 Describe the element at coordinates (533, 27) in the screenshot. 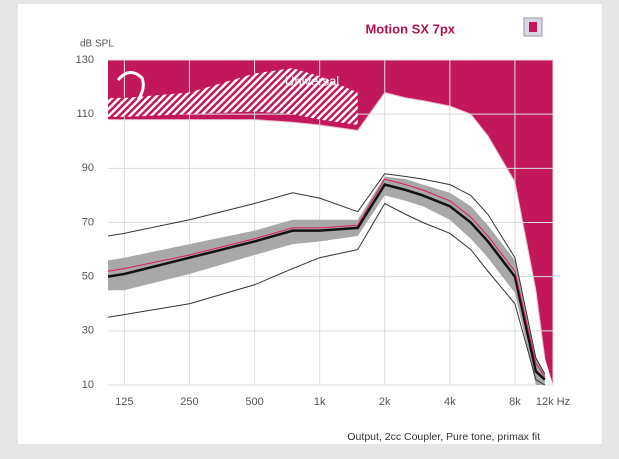

I see `device-icon-glyph` at that location.